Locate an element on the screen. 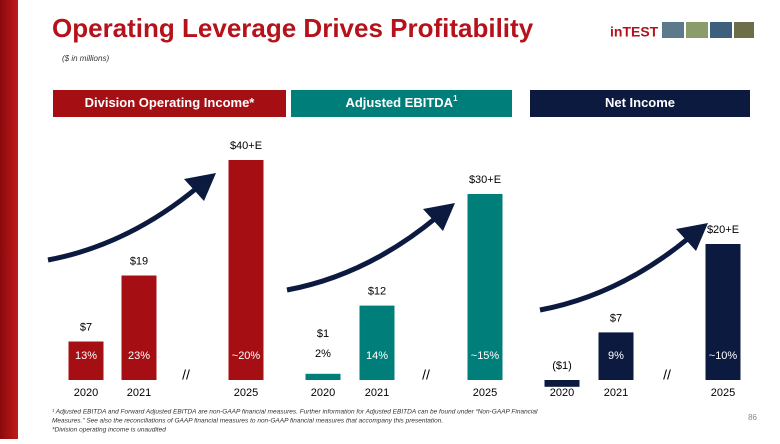  chart-title-text: Net Income is located at coordinates (640, 102).